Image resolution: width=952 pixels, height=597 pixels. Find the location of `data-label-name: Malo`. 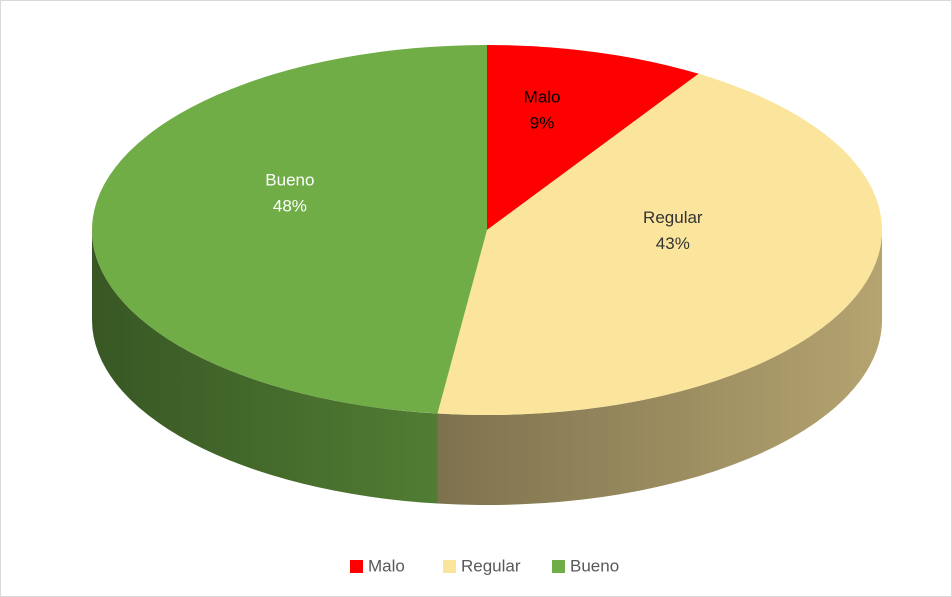

data-label-name: Malo is located at coordinates (542, 97).